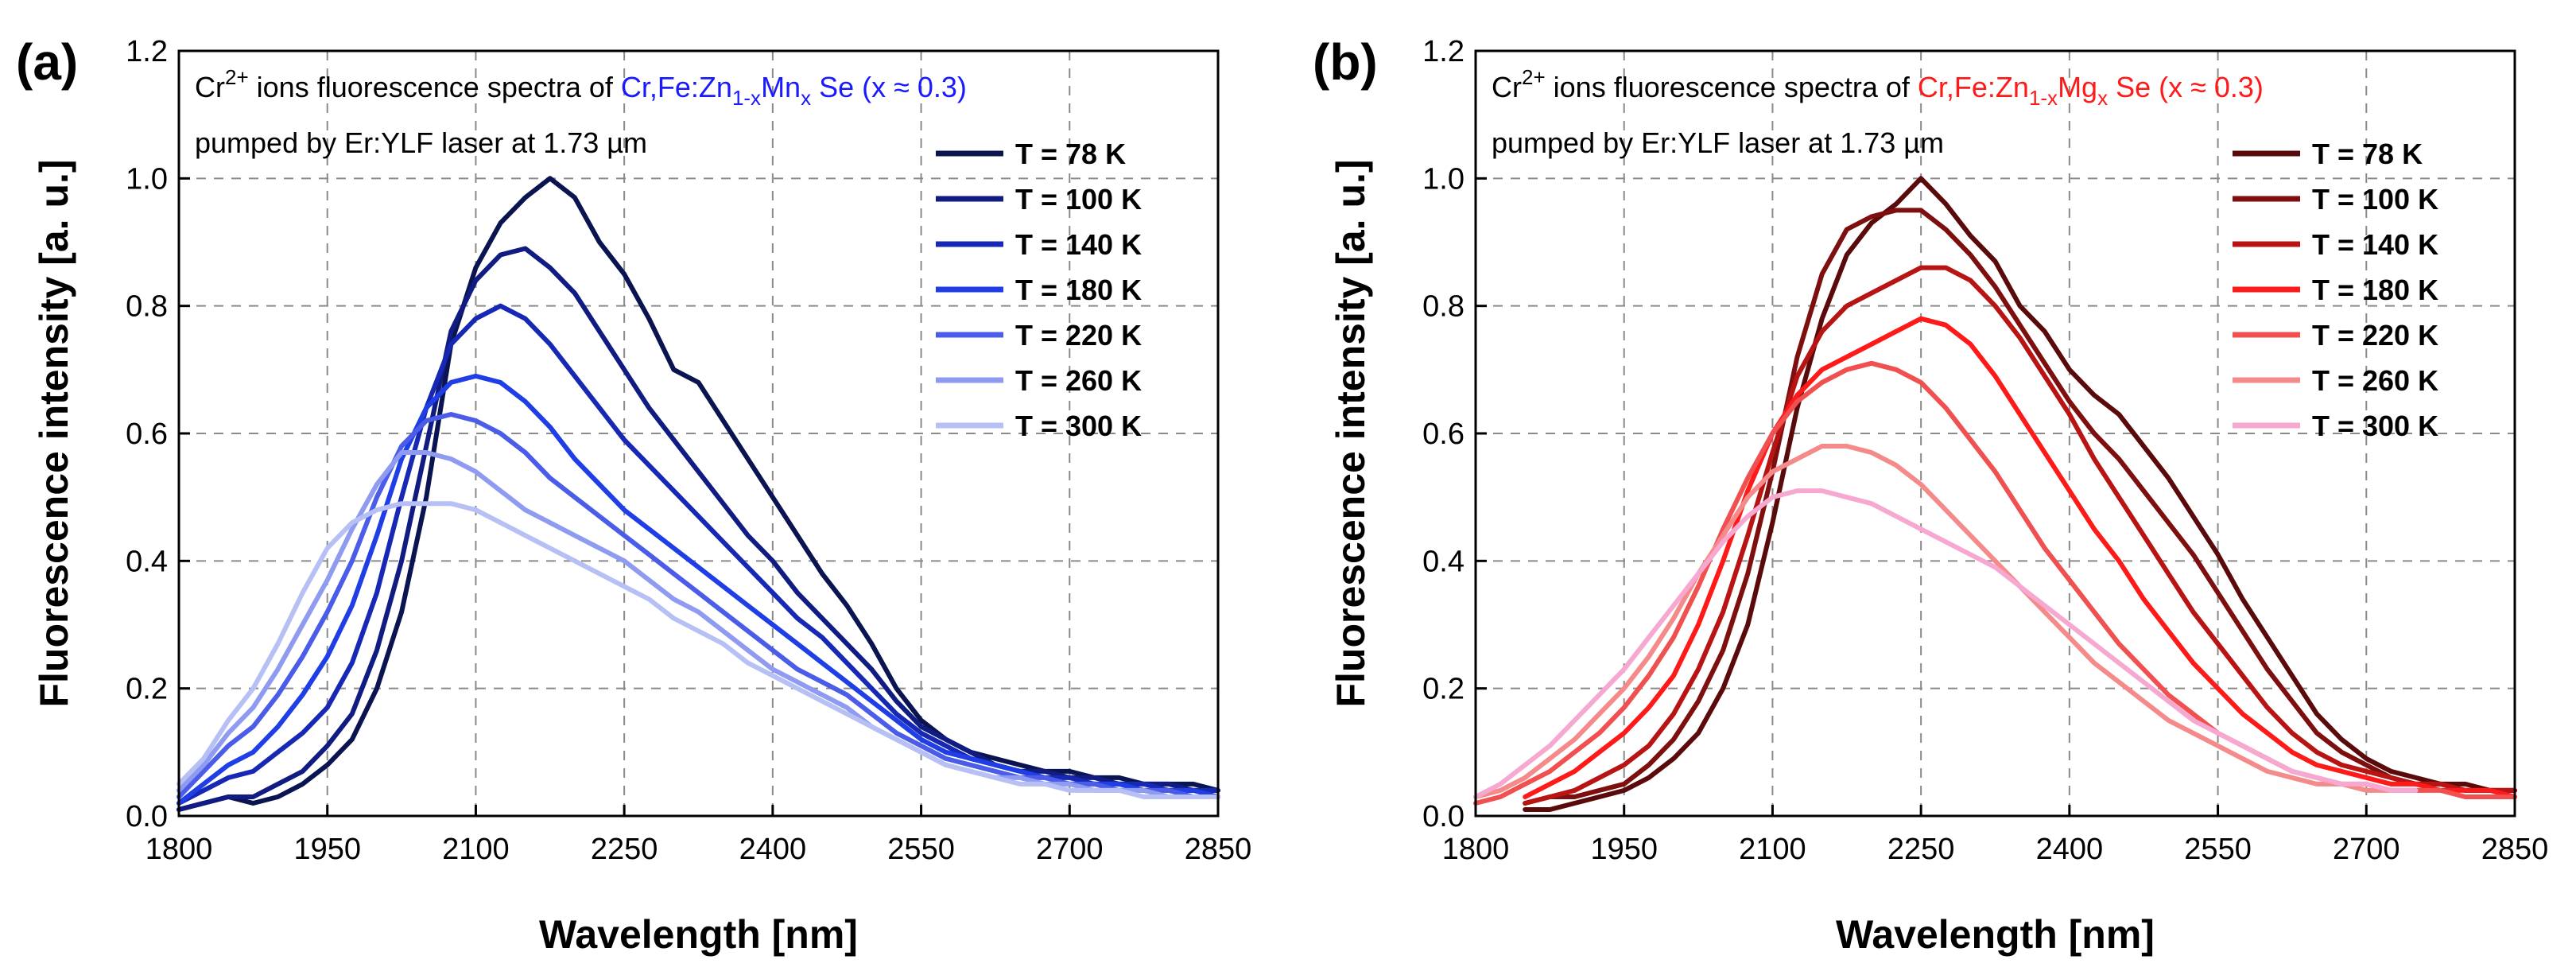 This screenshot has height=975, width=2576. What do you see at coordinates (1345, 62) in the screenshot?
I see `panel-label: (b)` at bounding box center [1345, 62].